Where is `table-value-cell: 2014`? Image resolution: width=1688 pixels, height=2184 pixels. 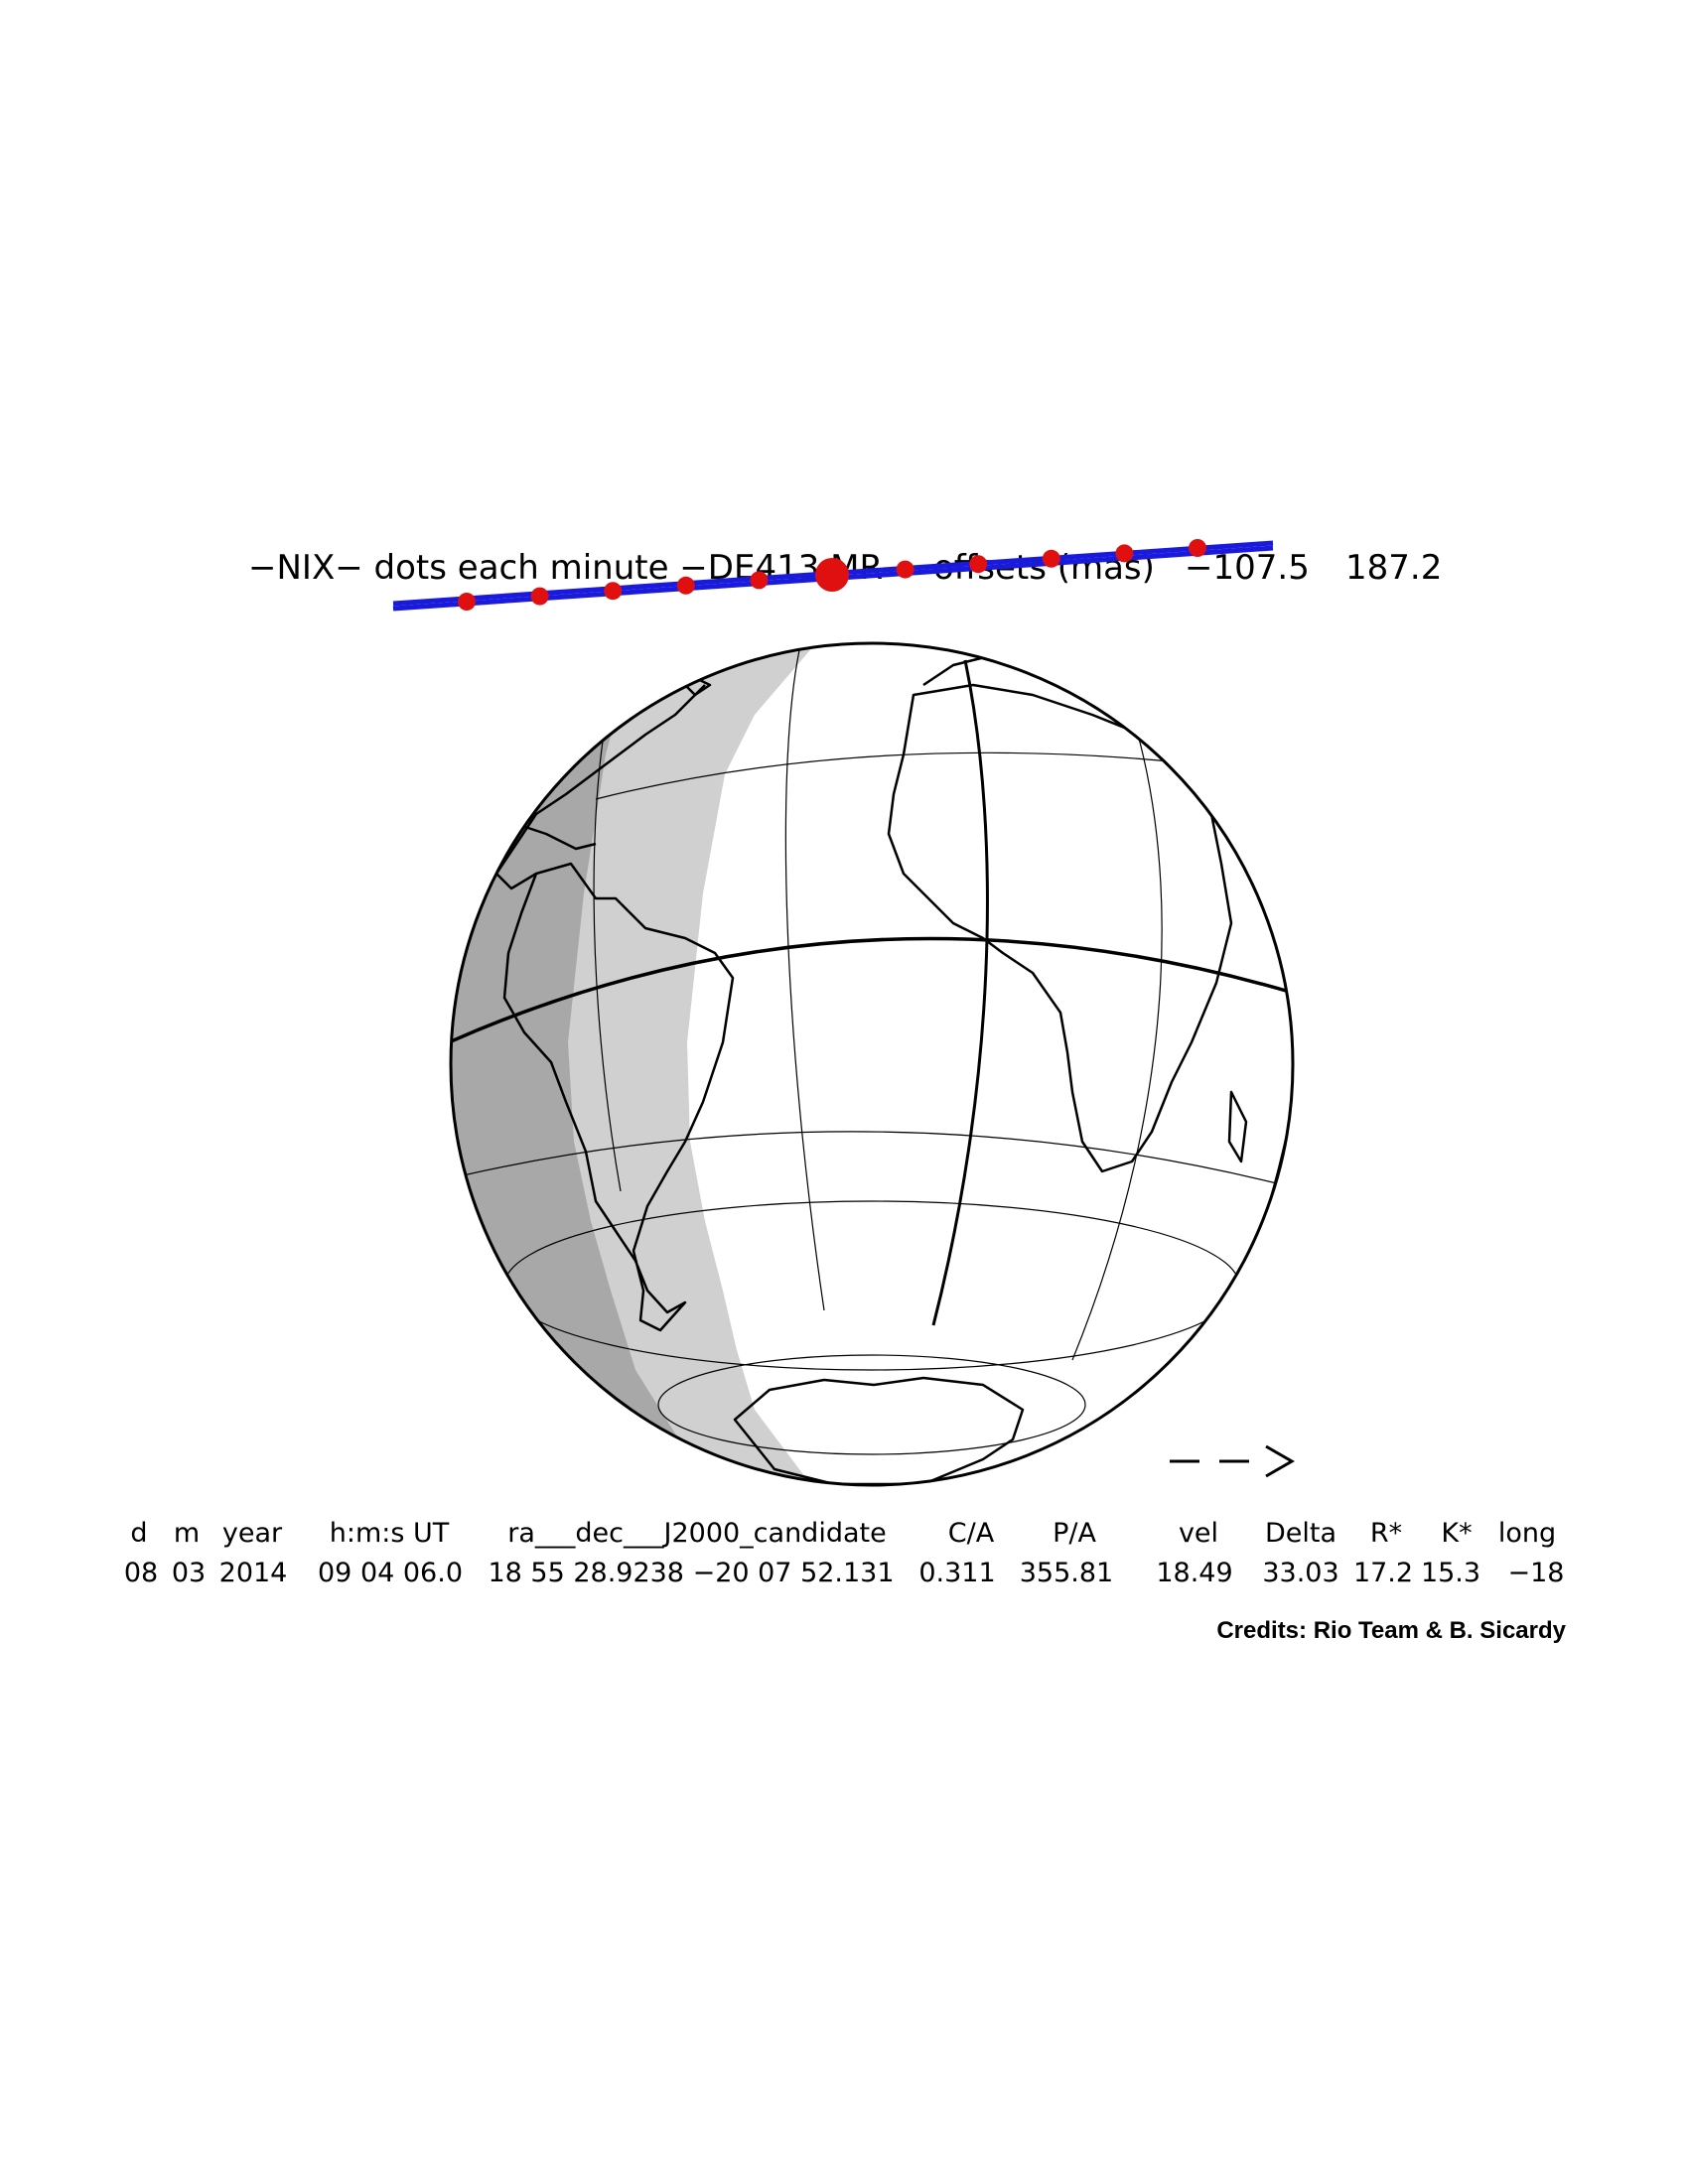 table-value-cell: 2014 is located at coordinates (253, 1573).